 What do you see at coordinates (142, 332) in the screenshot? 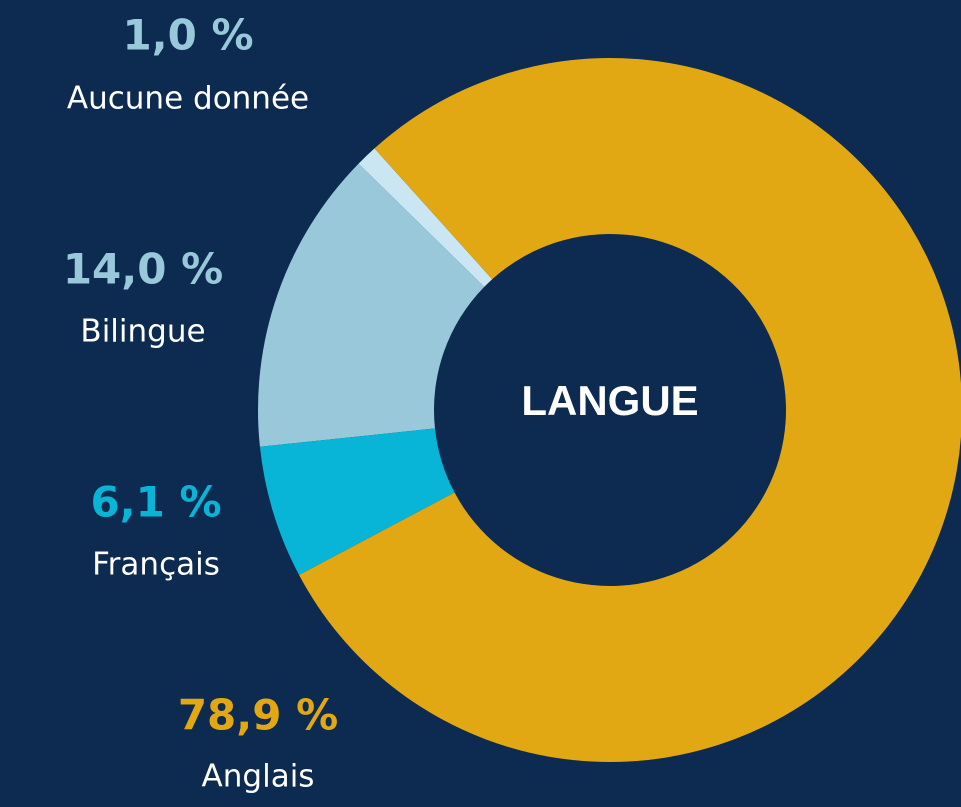
I see `category-label: Bilingue` at bounding box center [142, 332].